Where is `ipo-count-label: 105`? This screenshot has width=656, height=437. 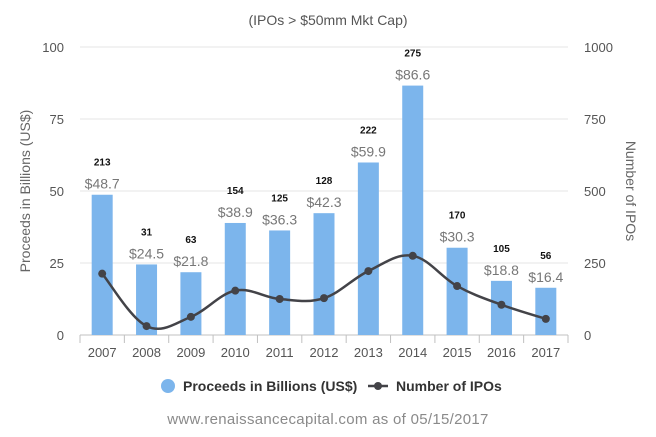 ipo-count-label: 105 is located at coordinates (501, 249).